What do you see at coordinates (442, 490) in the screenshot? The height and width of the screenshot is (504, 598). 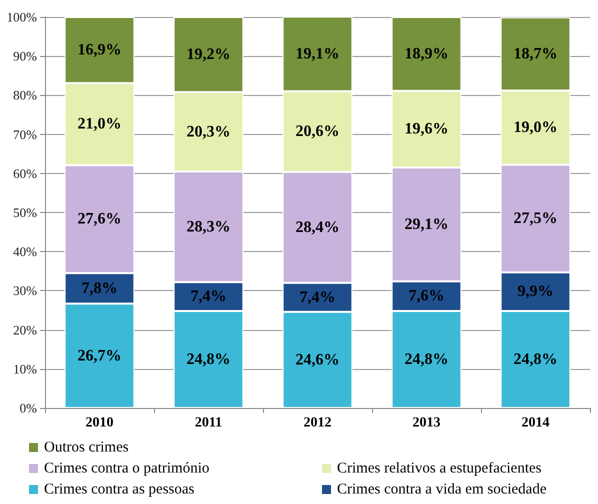 I see `legend-label: Crimes contra a vida em sociedade` at bounding box center [442, 490].